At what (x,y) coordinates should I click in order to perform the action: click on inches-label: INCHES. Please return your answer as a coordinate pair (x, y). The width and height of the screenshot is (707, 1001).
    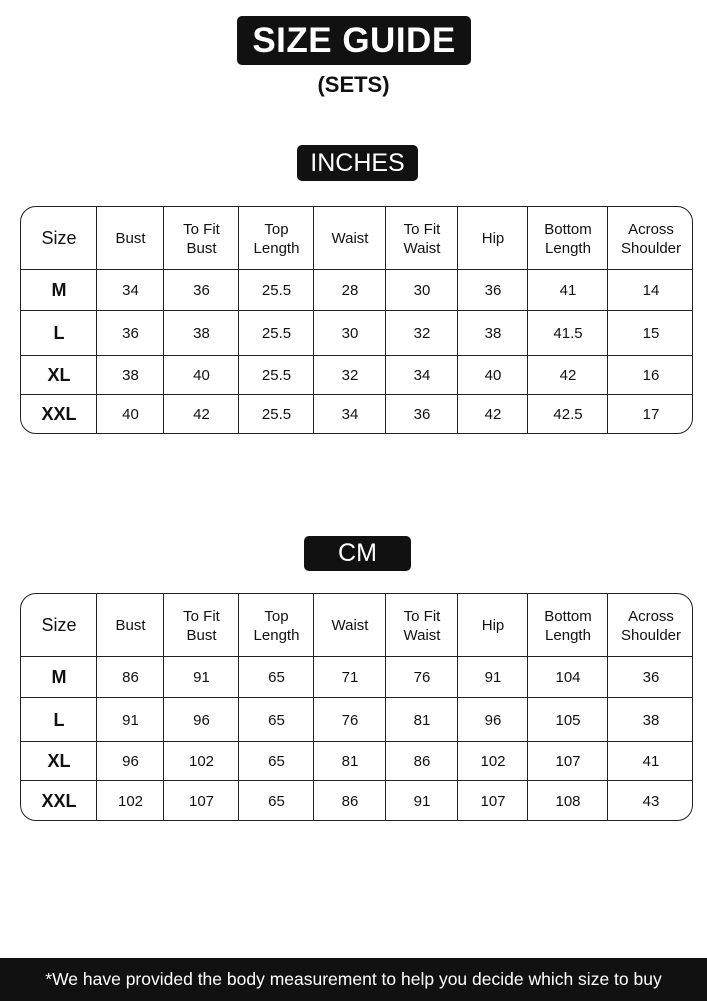
    Looking at the image, I should click on (357, 163).